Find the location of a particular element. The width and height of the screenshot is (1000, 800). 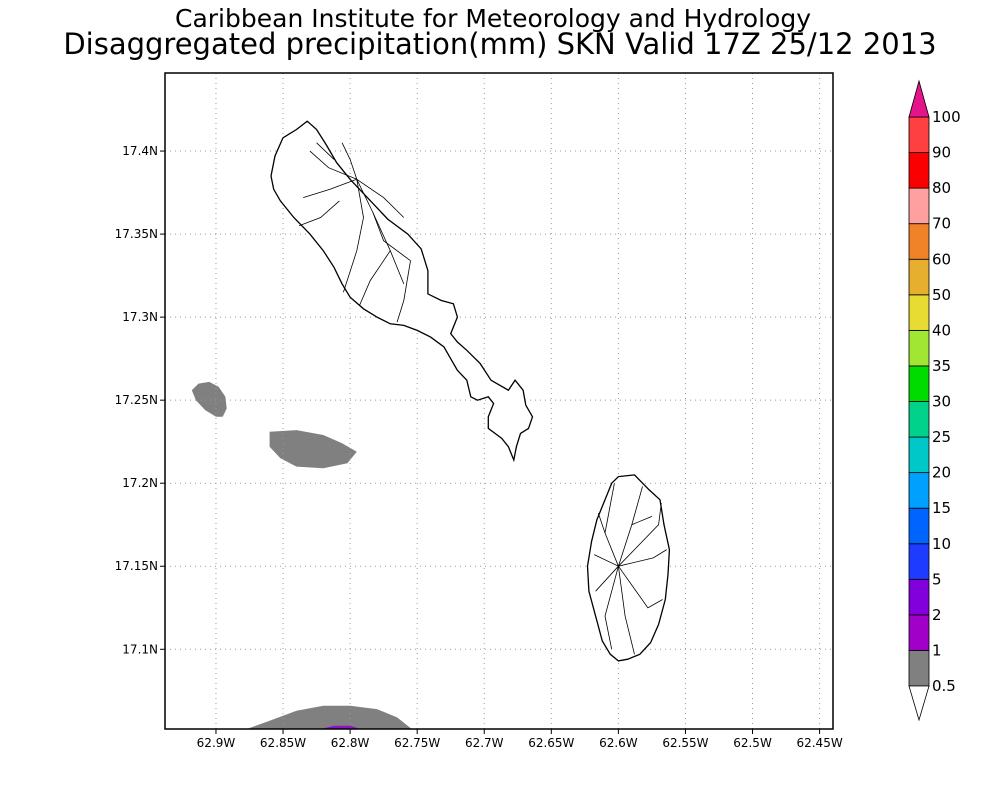

x-tick-label: 62.9W is located at coordinates (216, 743).